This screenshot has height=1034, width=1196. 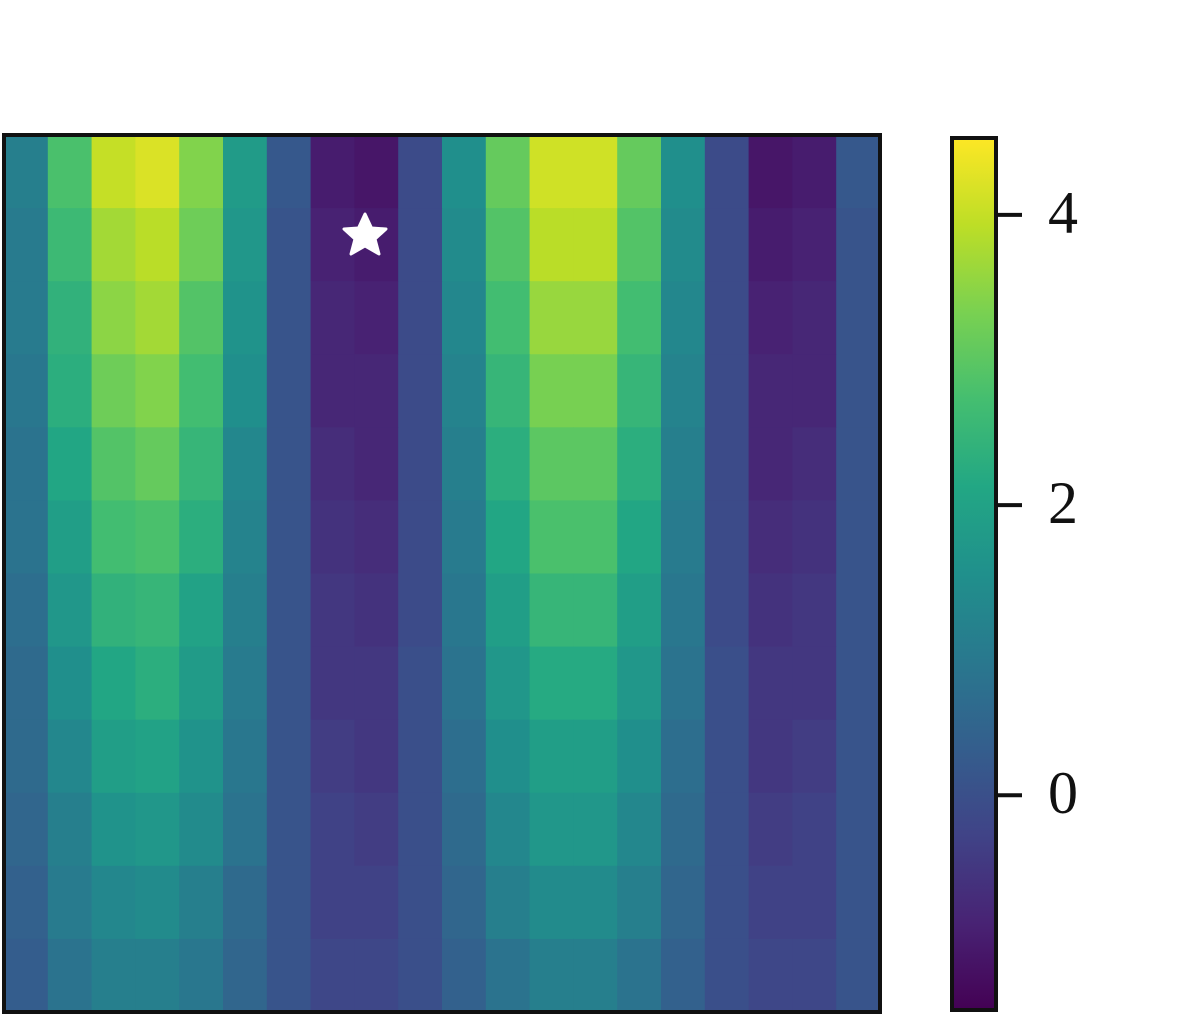 What do you see at coordinates (974, 574) in the screenshot?
I see `colorbar` at bounding box center [974, 574].